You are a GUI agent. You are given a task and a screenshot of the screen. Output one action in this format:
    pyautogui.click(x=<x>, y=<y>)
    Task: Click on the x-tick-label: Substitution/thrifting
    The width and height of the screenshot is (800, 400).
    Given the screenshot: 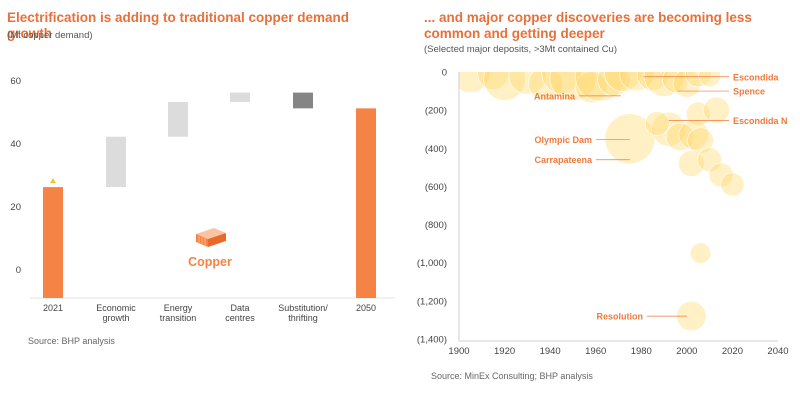 What is the action you would take?
    pyautogui.click(x=303, y=313)
    